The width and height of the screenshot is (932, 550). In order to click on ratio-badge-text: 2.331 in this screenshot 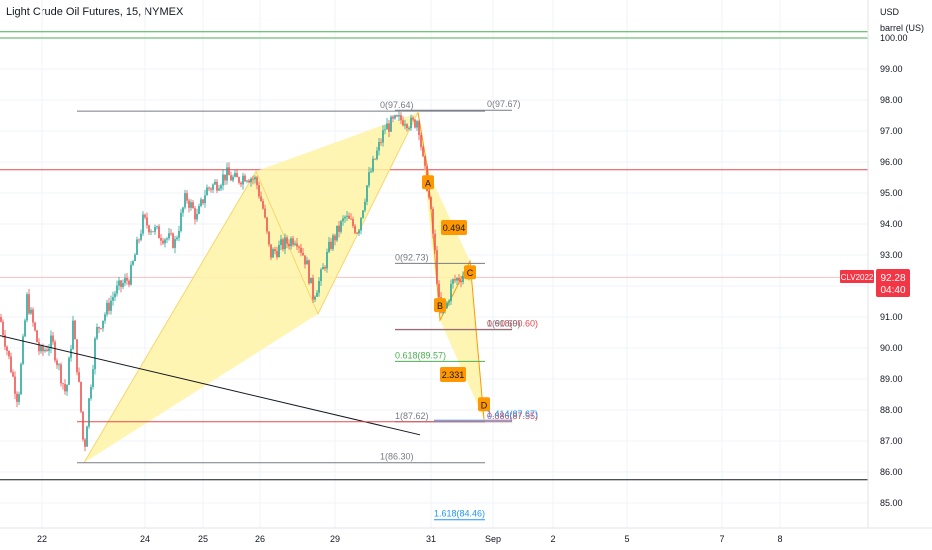, I will do `click(453, 375)`.